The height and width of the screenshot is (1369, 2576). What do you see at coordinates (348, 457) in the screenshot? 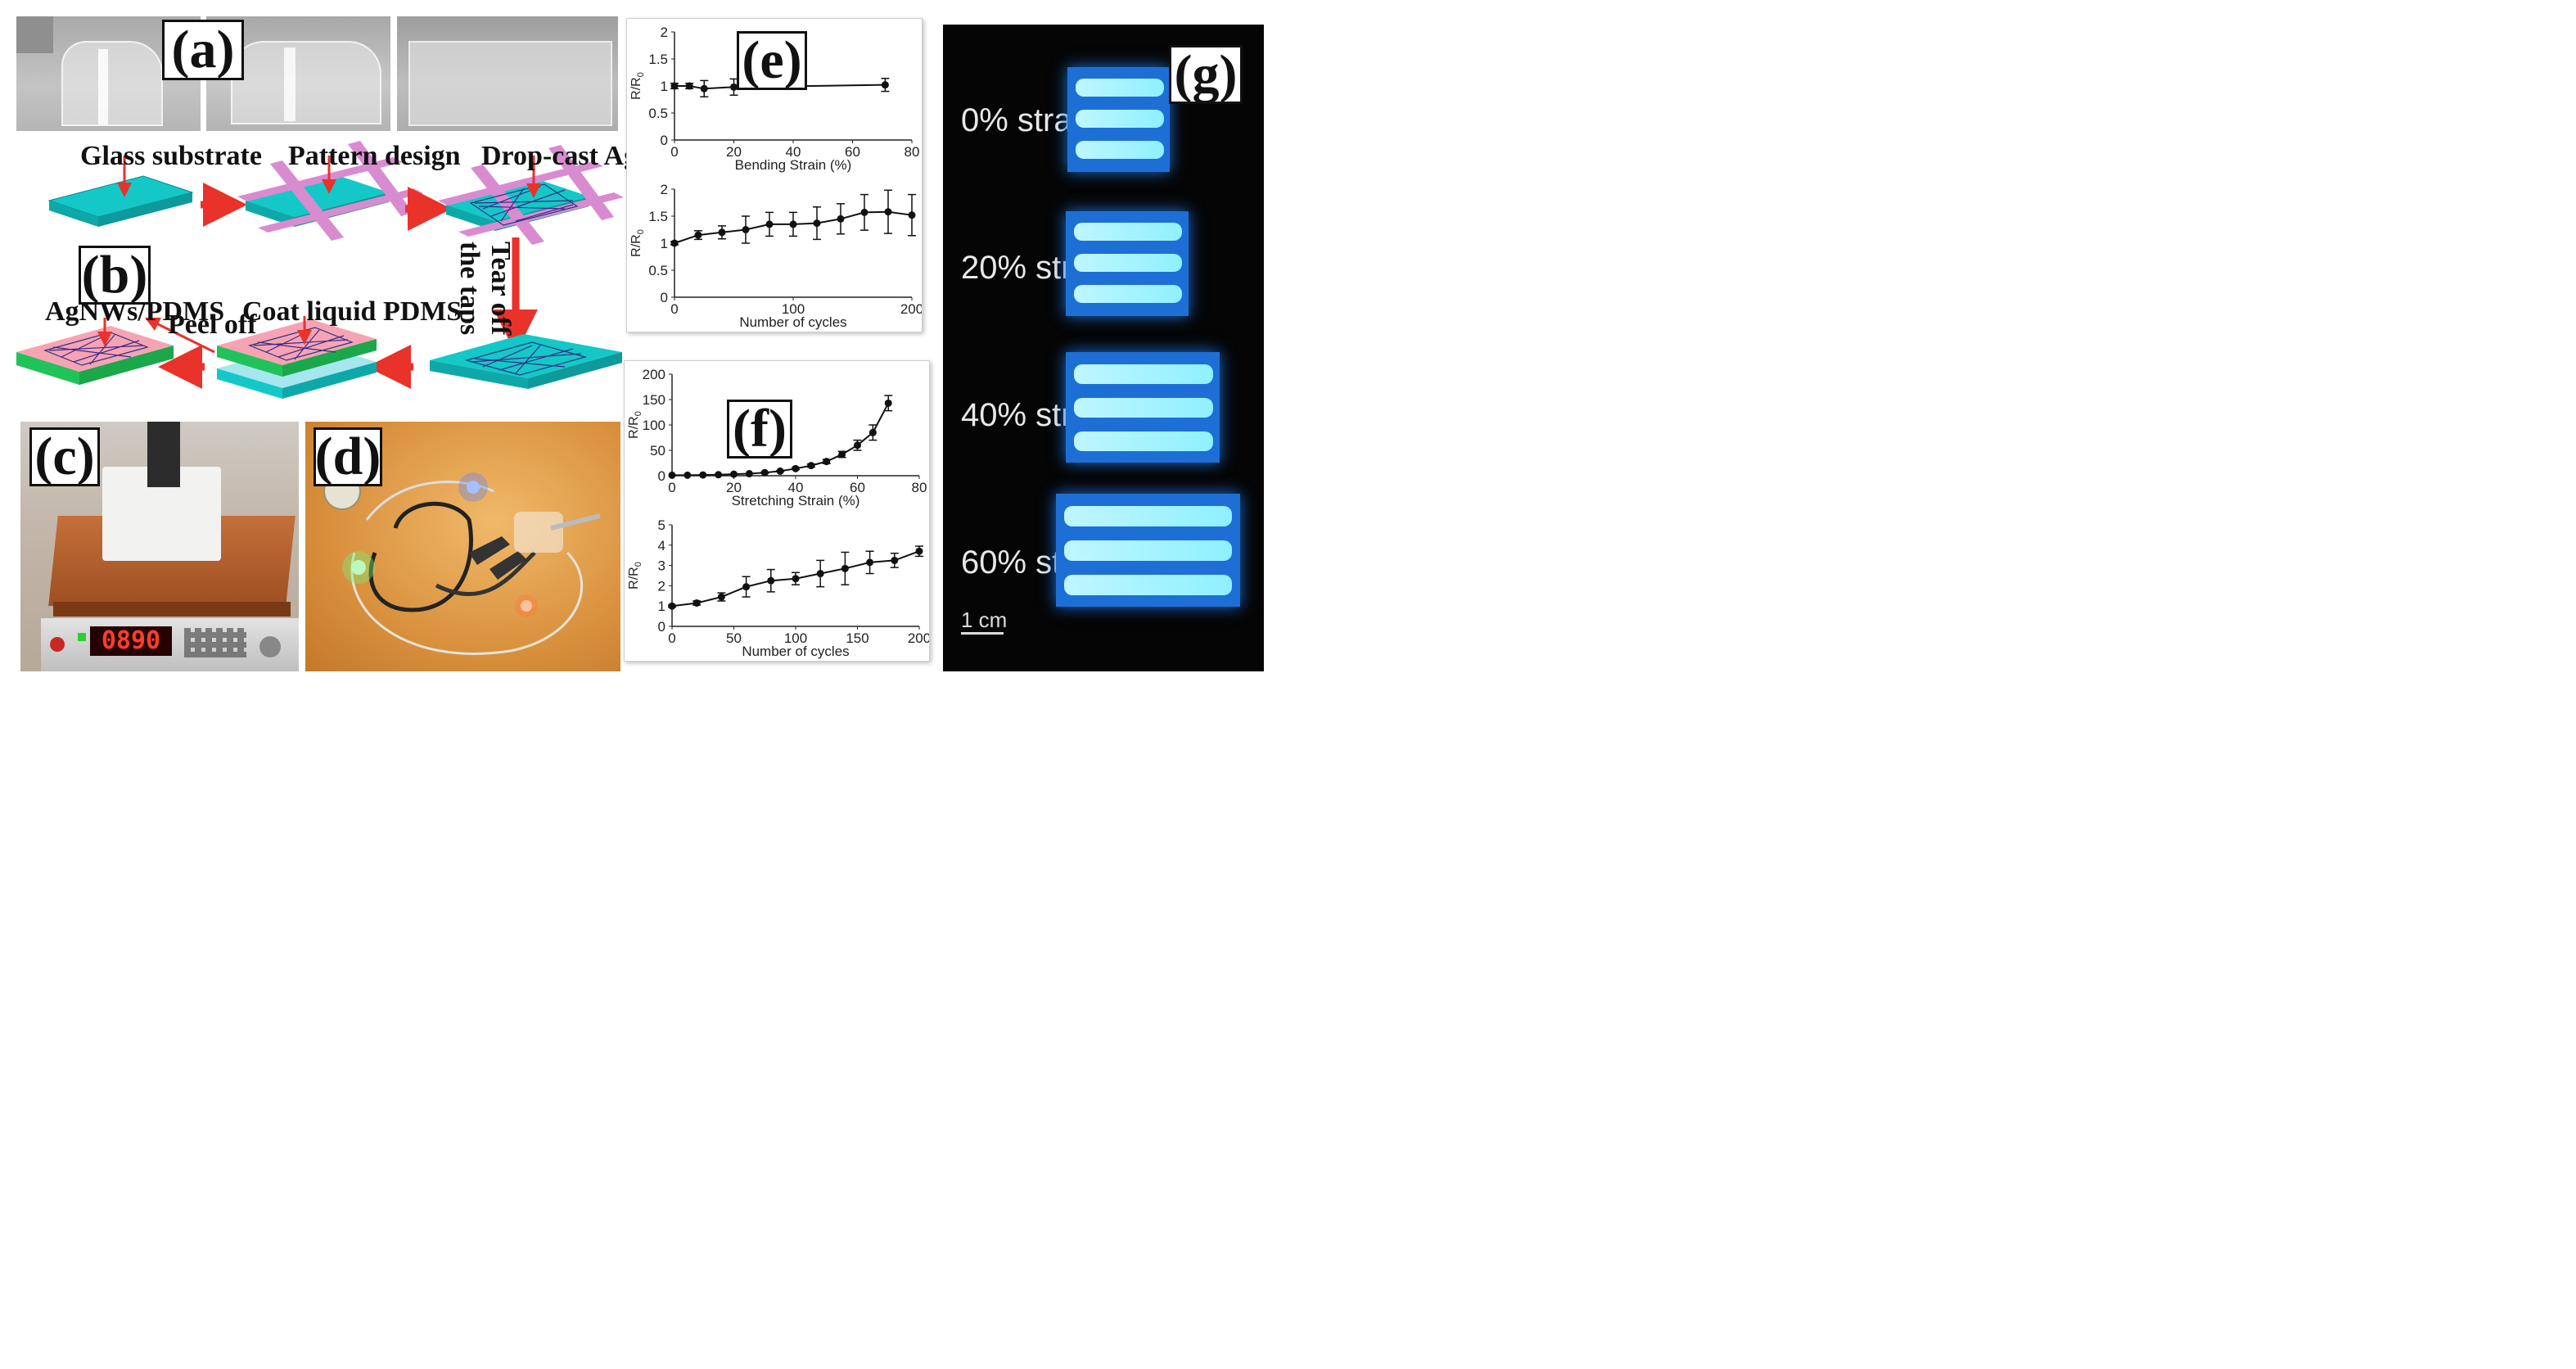
I see `panel-label-d: (d)` at bounding box center [348, 457].